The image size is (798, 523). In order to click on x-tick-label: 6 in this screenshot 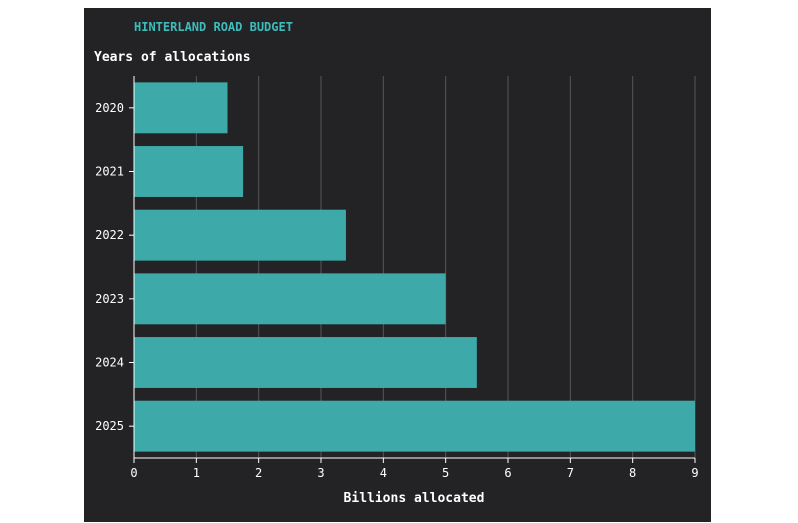, I will do `click(507, 473)`.